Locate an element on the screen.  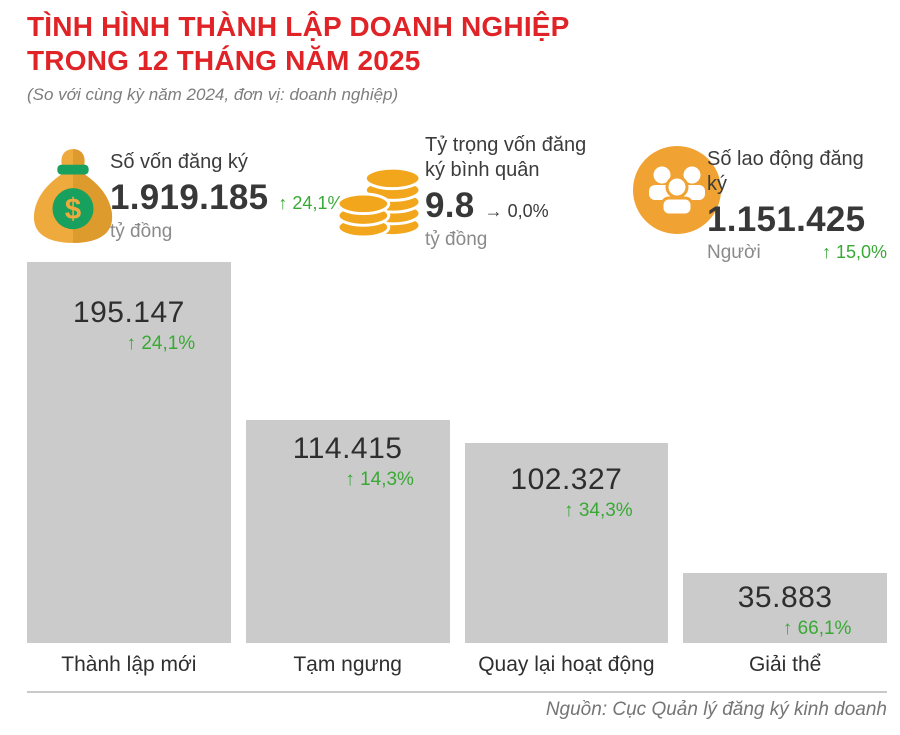
bar-value: 114.415 is located at coordinates (347, 448).